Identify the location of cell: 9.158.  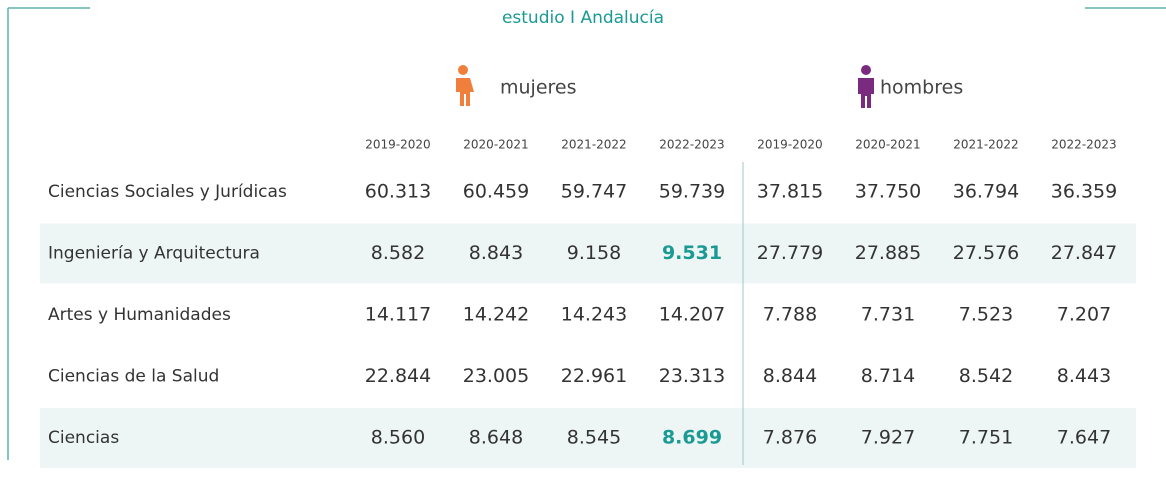
(594, 253).